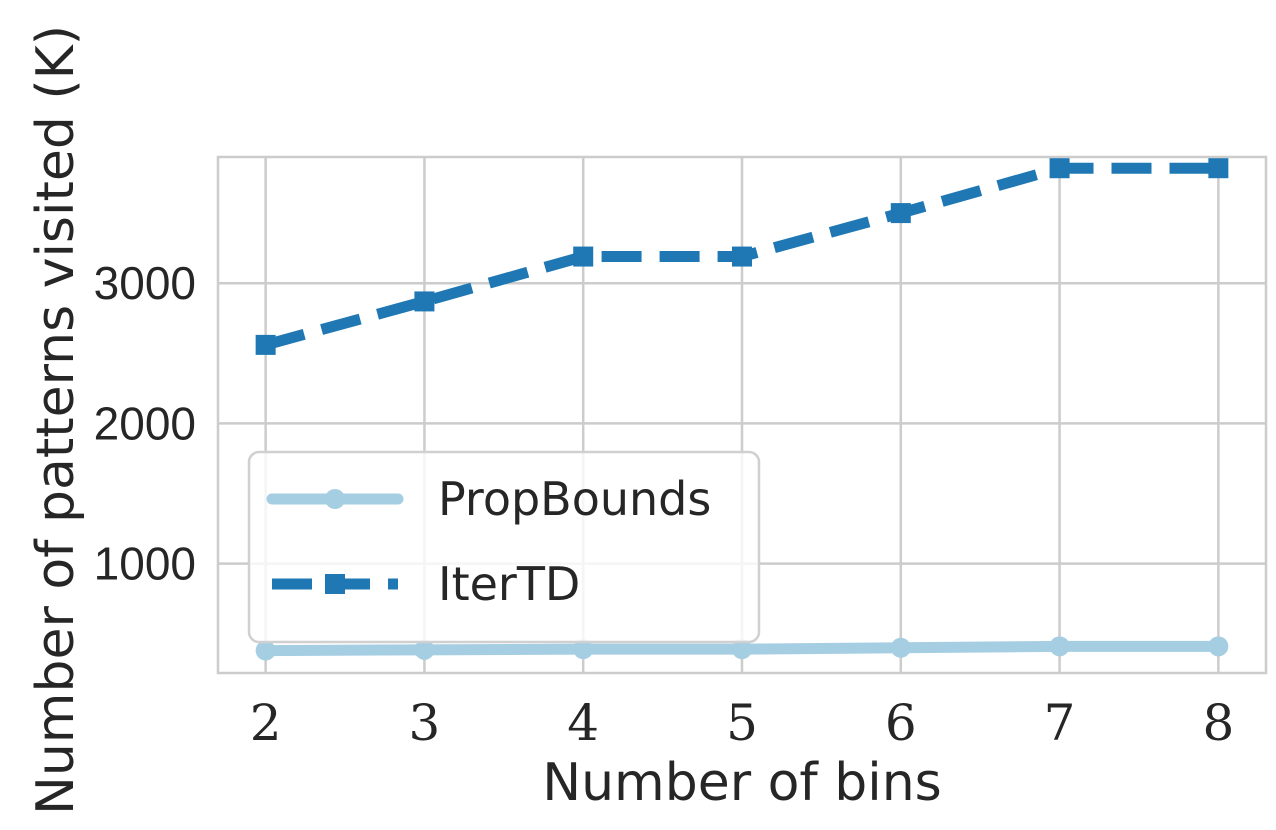  Describe the element at coordinates (509, 584) in the screenshot. I see `legend-label: IterTD` at that location.